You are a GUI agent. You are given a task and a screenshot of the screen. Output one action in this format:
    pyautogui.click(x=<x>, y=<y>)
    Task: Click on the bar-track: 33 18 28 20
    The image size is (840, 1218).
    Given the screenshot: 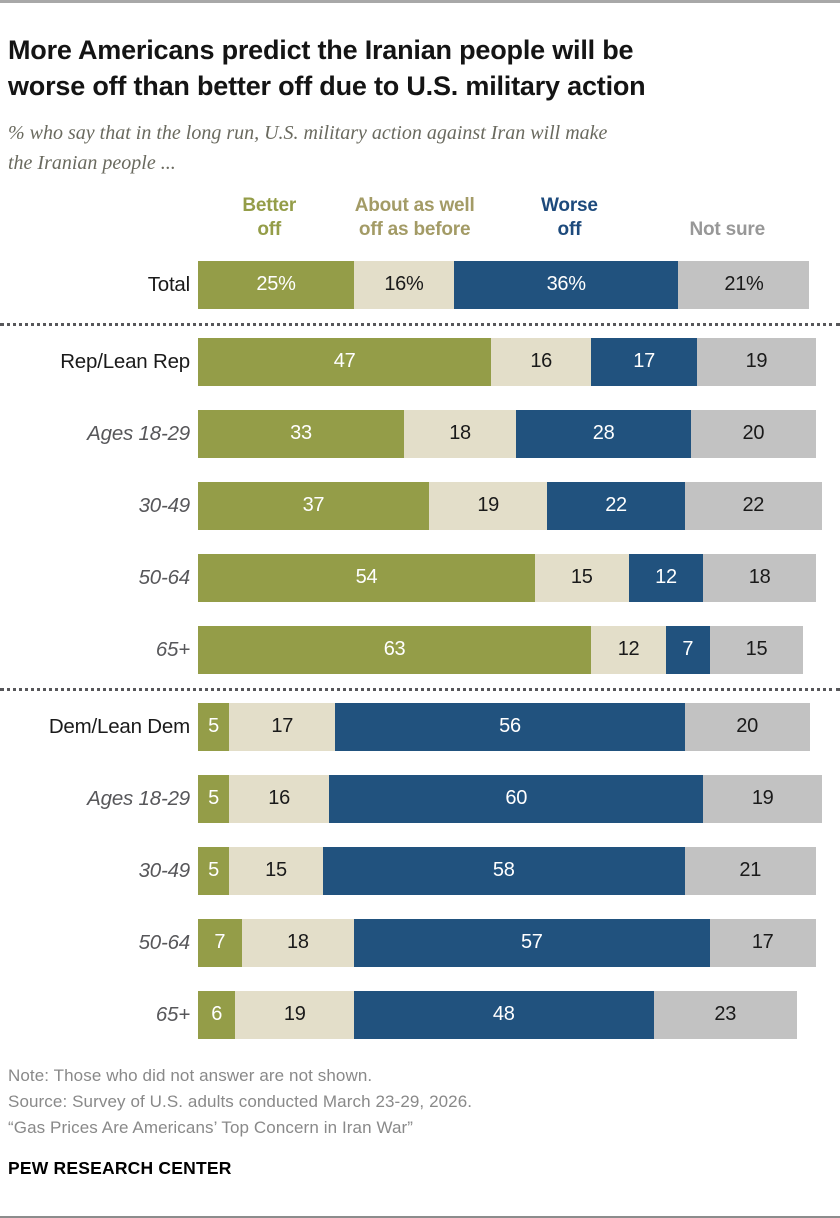 What is the action you would take?
    pyautogui.click(x=510, y=433)
    